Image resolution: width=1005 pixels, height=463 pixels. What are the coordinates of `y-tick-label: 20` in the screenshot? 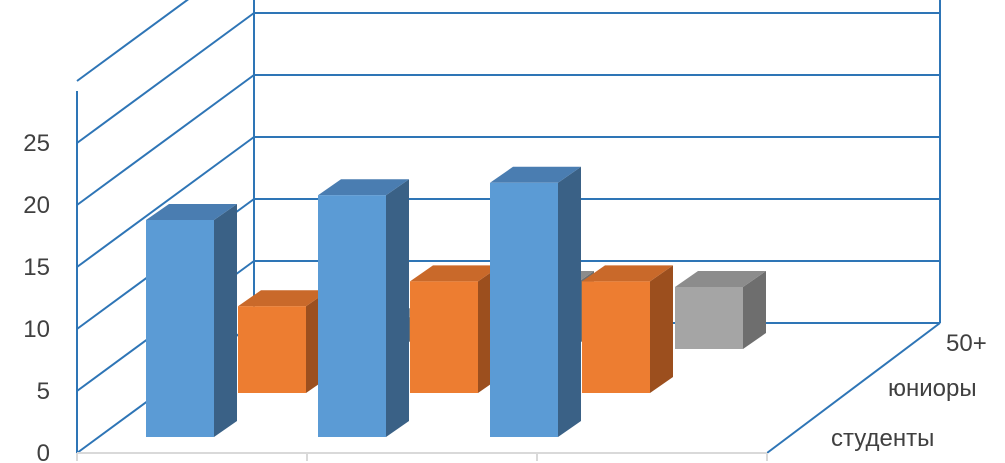 It's located at (36, 205).